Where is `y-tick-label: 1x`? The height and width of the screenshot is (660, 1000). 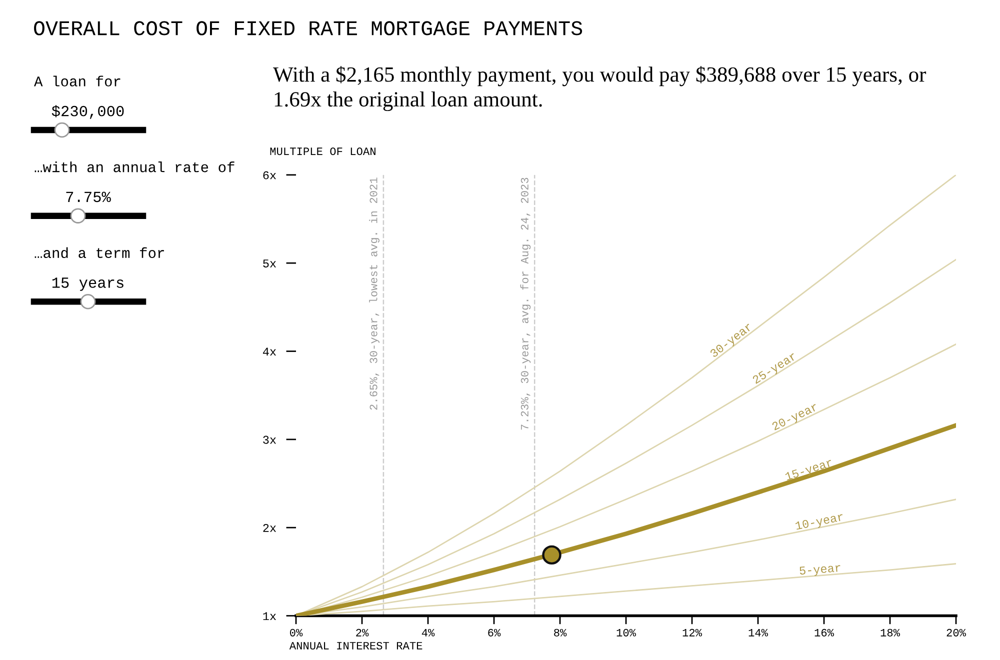
y-tick-label: 1x is located at coordinates (269, 616).